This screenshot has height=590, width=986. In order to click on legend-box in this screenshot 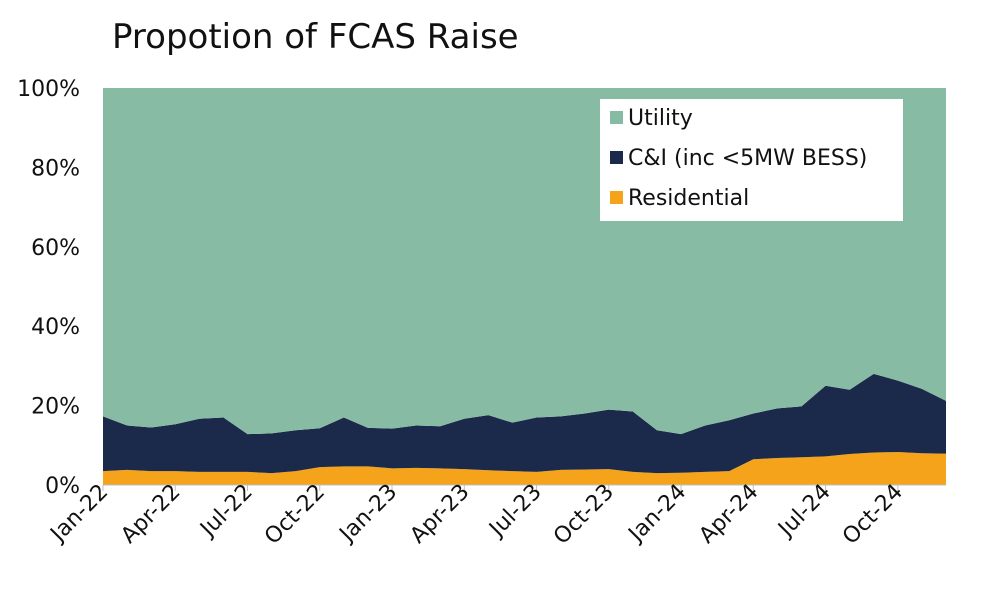, I will do `click(751, 160)`.